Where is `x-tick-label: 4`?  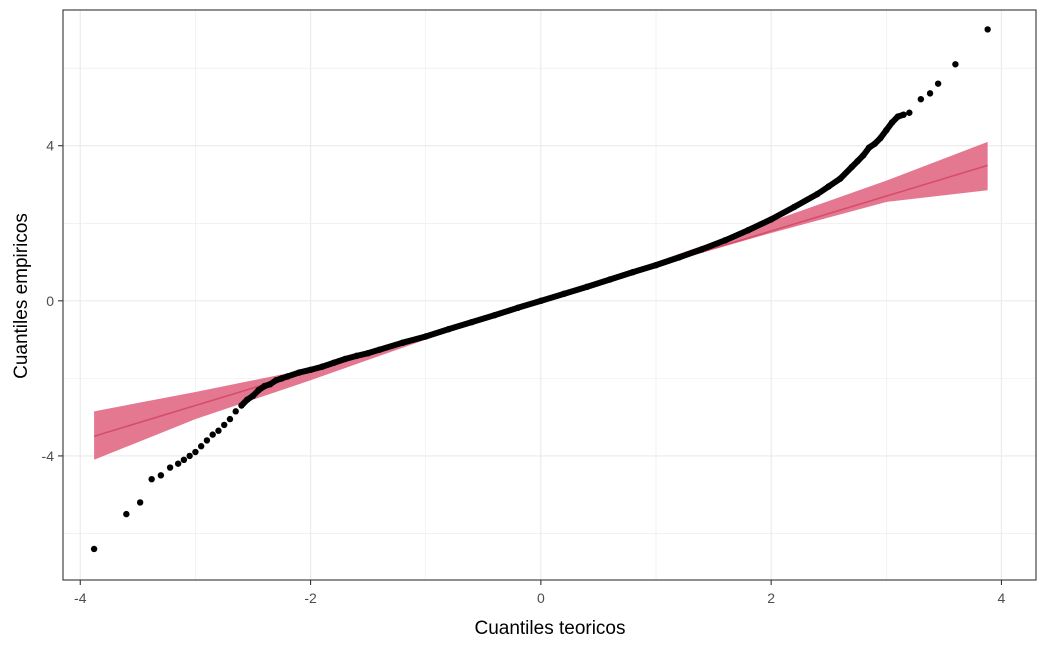
x-tick-label: 4 is located at coordinates (1002, 598).